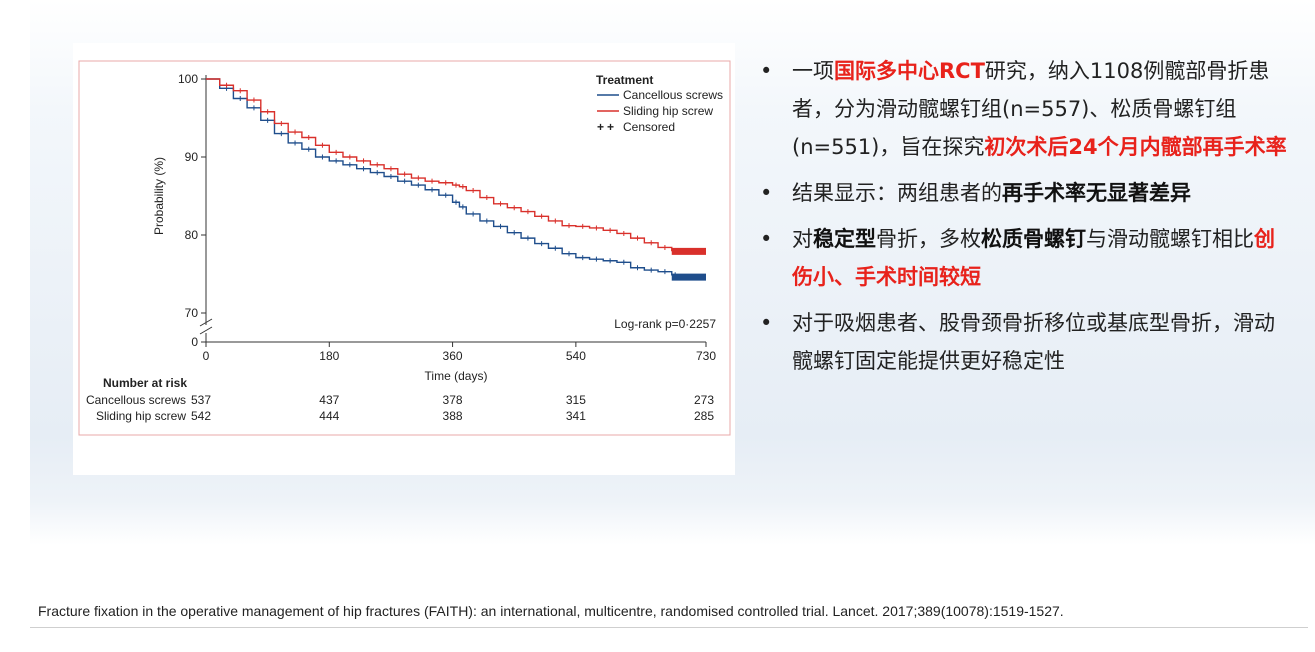 The height and width of the screenshot is (652, 1315). What do you see at coordinates (1033, 258) in the screenshot?
I see `finding-text-red: 创伤小、手术时间较短` at bounding box center [1033, 258].